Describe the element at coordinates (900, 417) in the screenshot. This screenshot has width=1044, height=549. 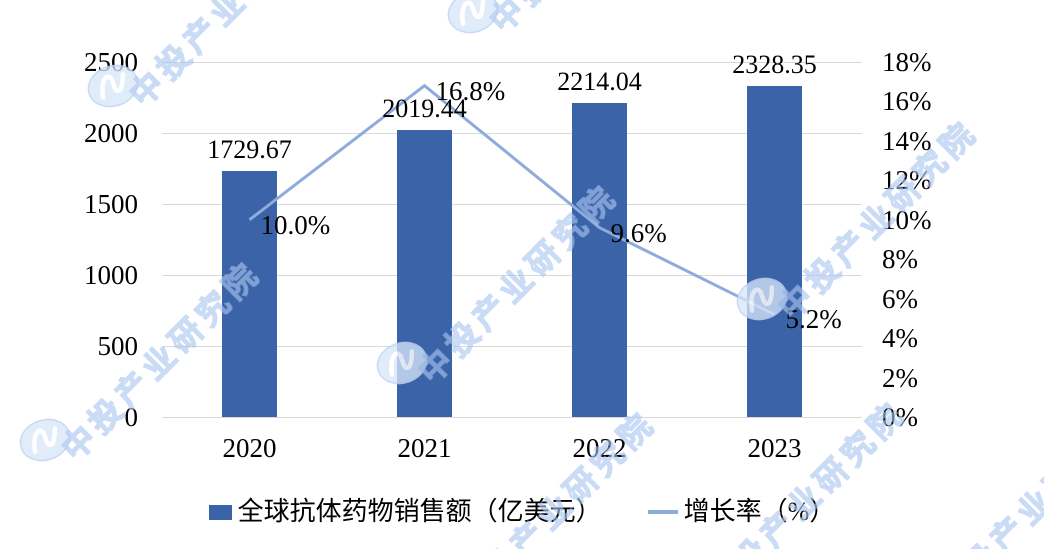
I see `y-axis-right-tick: 0%` at that location.